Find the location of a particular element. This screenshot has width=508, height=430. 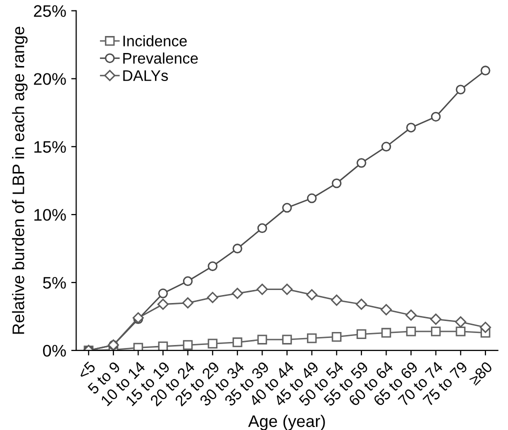

y-tick-label: 10% is located at coordinates (50, 214).